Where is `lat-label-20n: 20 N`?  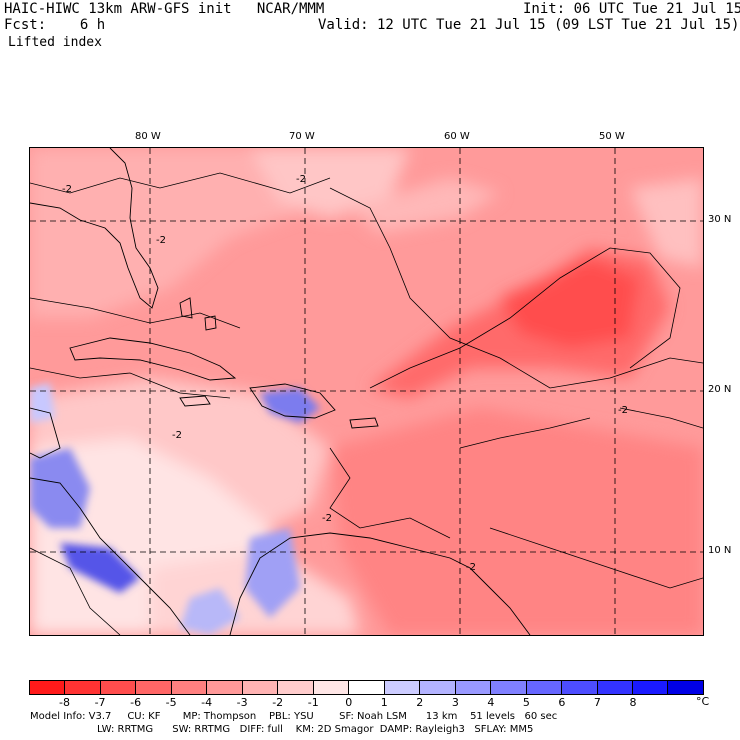 lat-label-20n: 20 N is located at coordinates (720, 389).